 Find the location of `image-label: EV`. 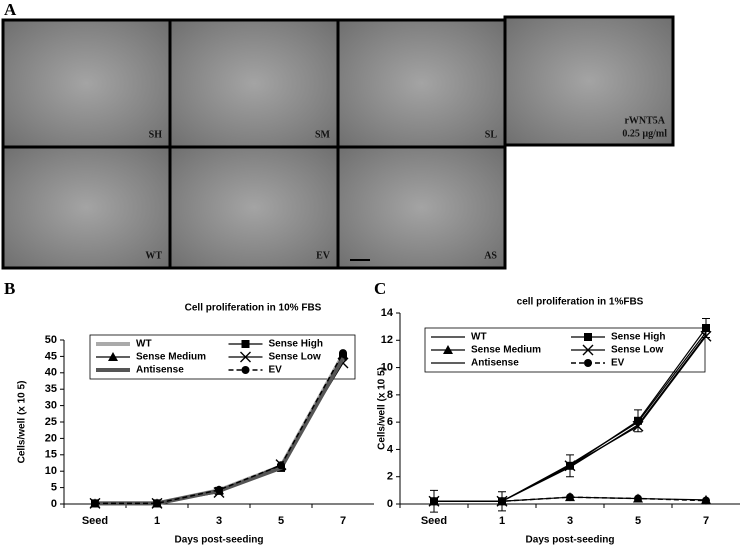

image-label: EV is located at coordinates (323, 255).